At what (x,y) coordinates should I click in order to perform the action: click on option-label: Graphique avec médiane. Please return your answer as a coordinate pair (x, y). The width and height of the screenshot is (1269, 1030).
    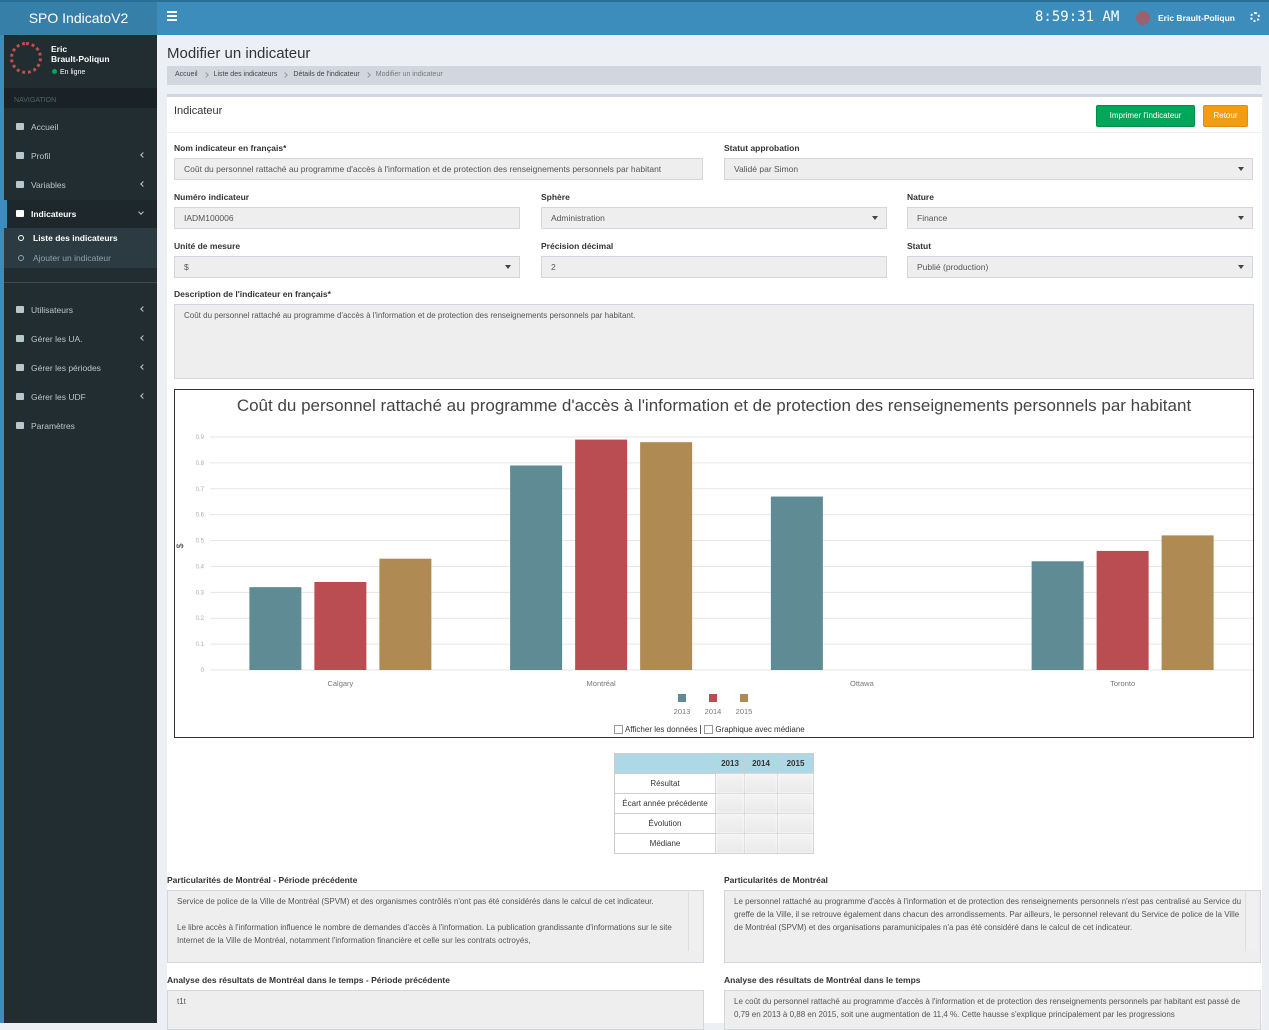
    Looking at the image, I should click on (760, 729).